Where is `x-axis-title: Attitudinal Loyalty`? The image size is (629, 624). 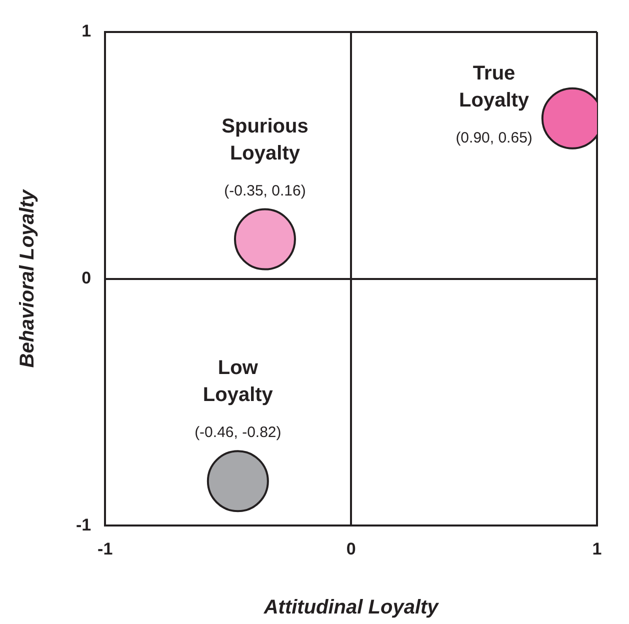 x-axis-title: Attitudinal Loyalty is located at coordinates (351, 607).